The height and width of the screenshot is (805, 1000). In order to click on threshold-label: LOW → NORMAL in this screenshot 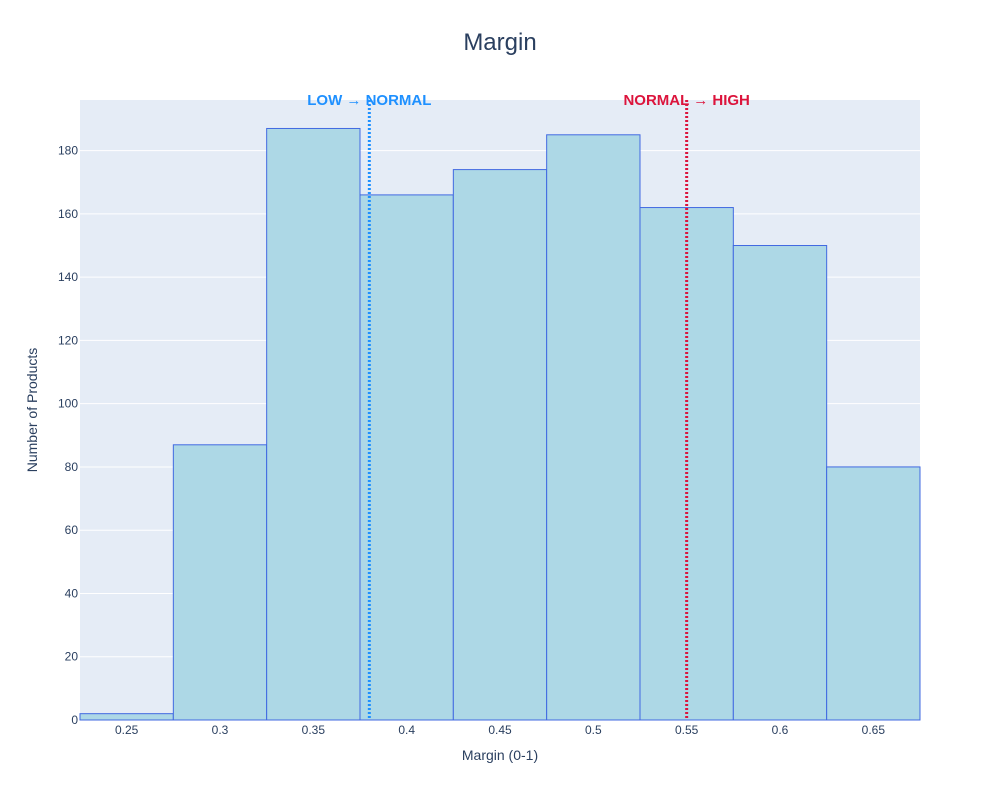, I will do `click(369, 100)`.